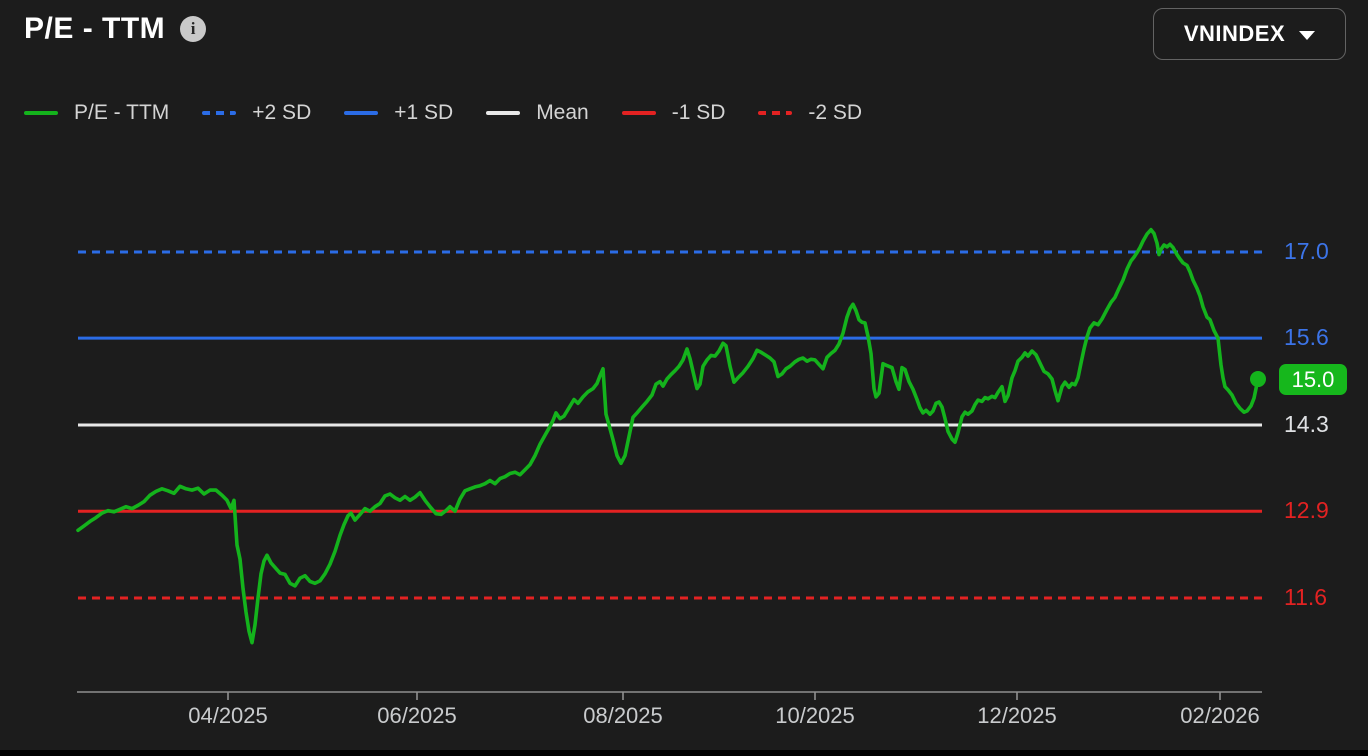 Image resolution: width=1368 pixels, height=756 pixels. I want to click on x-tick-label-06-2025: 06/2025, so click(417, 715).